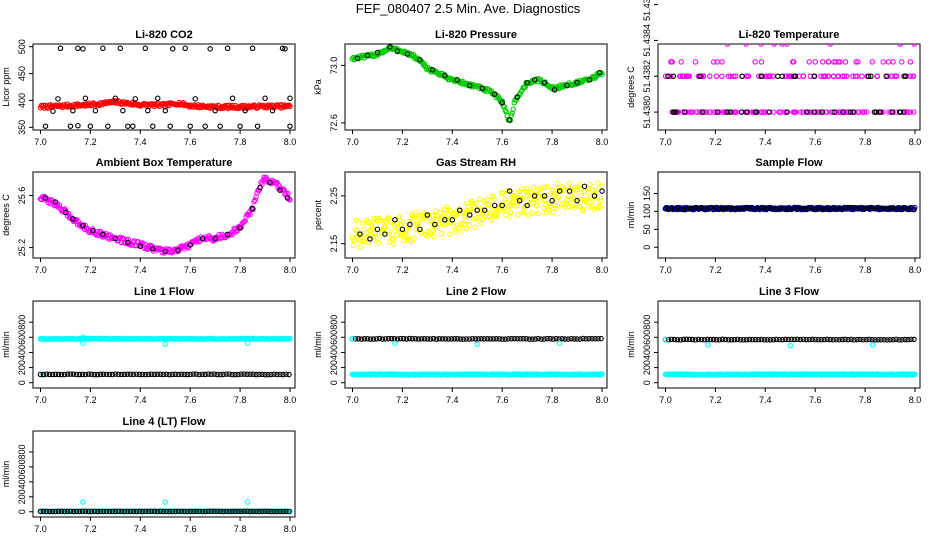  What do you see at coordinates (476, 163) in the screenshot?
I see `chart-title: Gas Stream RH` at bounding box center [476, 163].